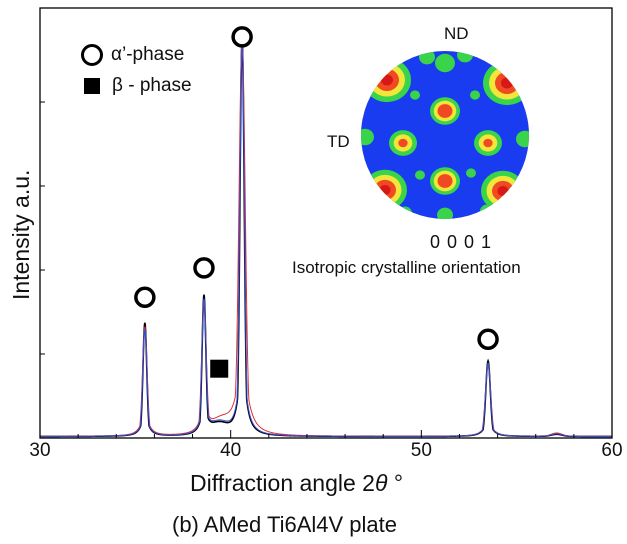  I want to click on legend-beta: β - phase, so click(136, 86).